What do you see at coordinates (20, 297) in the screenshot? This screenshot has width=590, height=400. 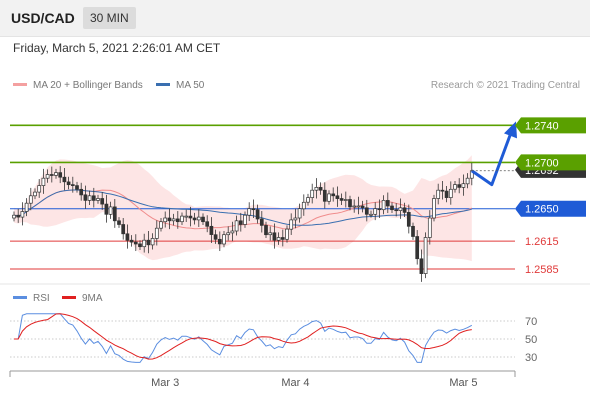 I see `rsi-swatch` at bounding box center [20, 297].